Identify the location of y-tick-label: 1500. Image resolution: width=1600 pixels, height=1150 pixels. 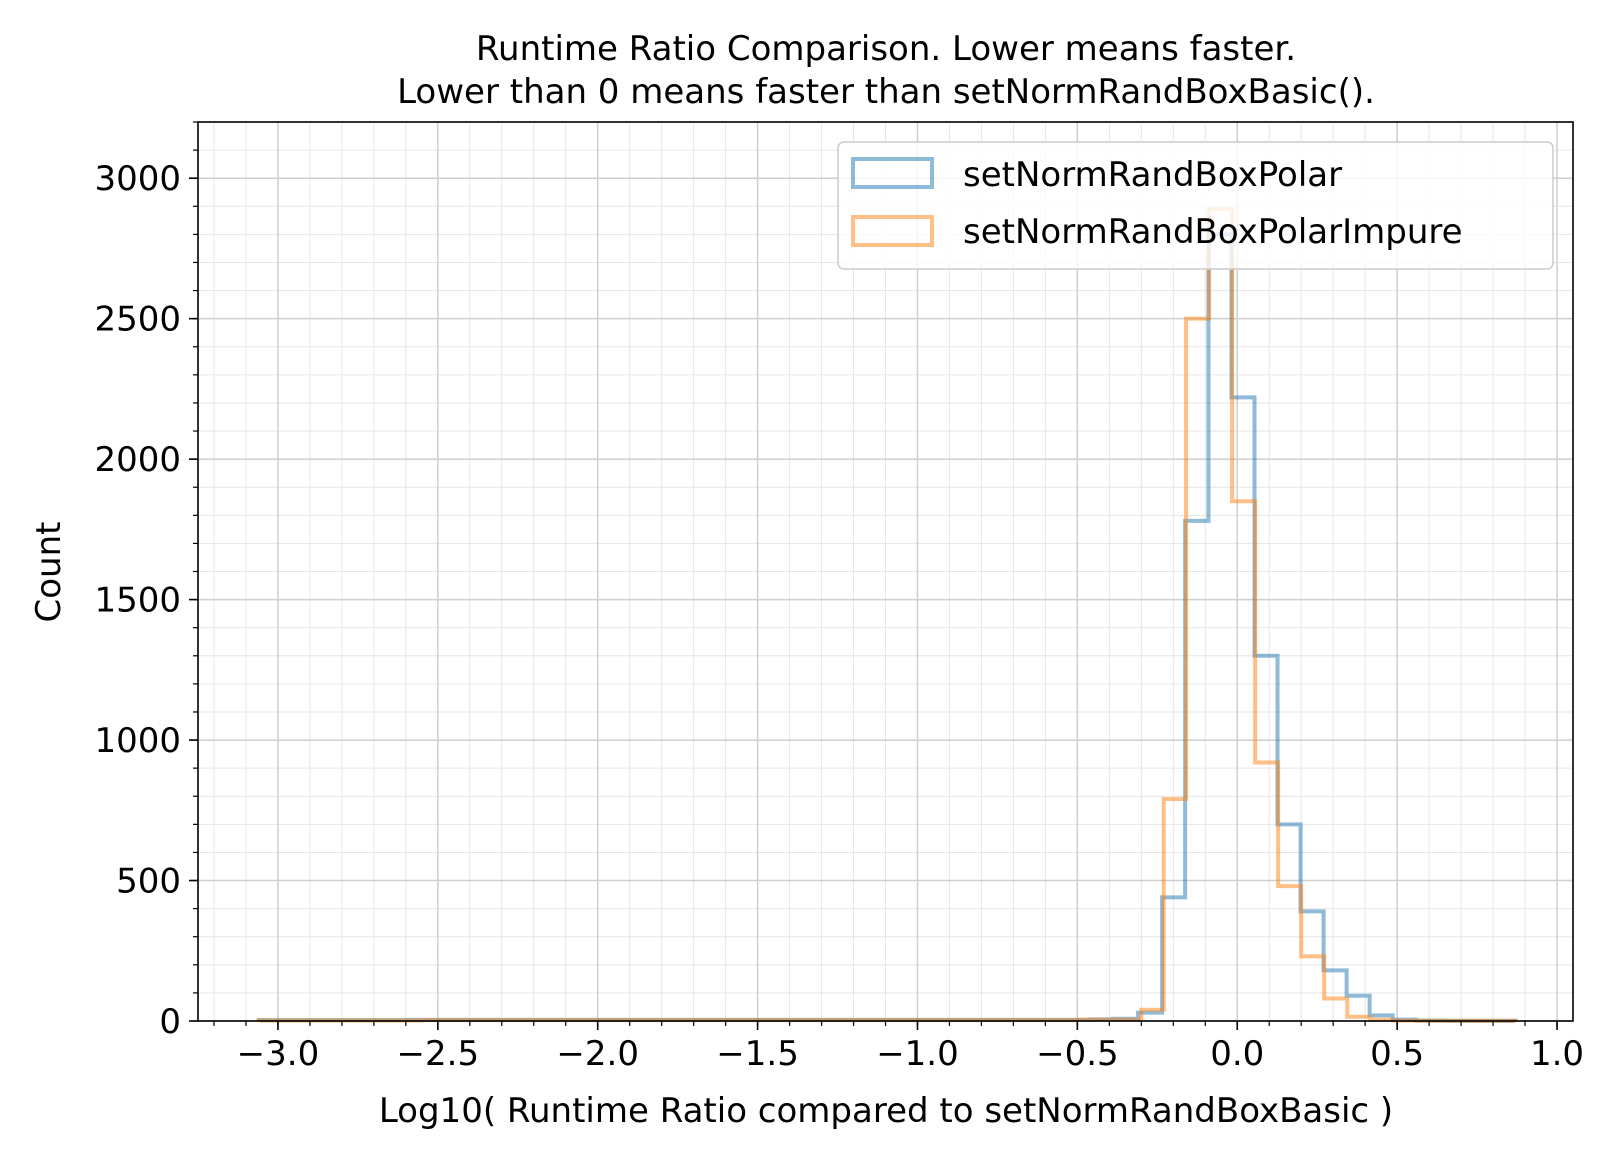
(137, 601).